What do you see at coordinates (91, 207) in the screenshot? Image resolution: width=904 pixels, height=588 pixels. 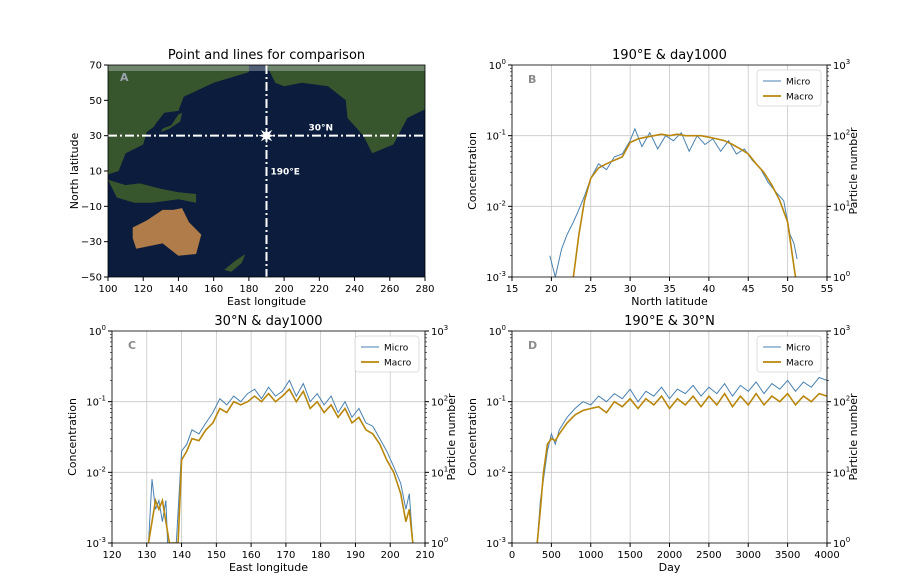 I see `y-tick-label: −10` at bounding box center [91, 207].